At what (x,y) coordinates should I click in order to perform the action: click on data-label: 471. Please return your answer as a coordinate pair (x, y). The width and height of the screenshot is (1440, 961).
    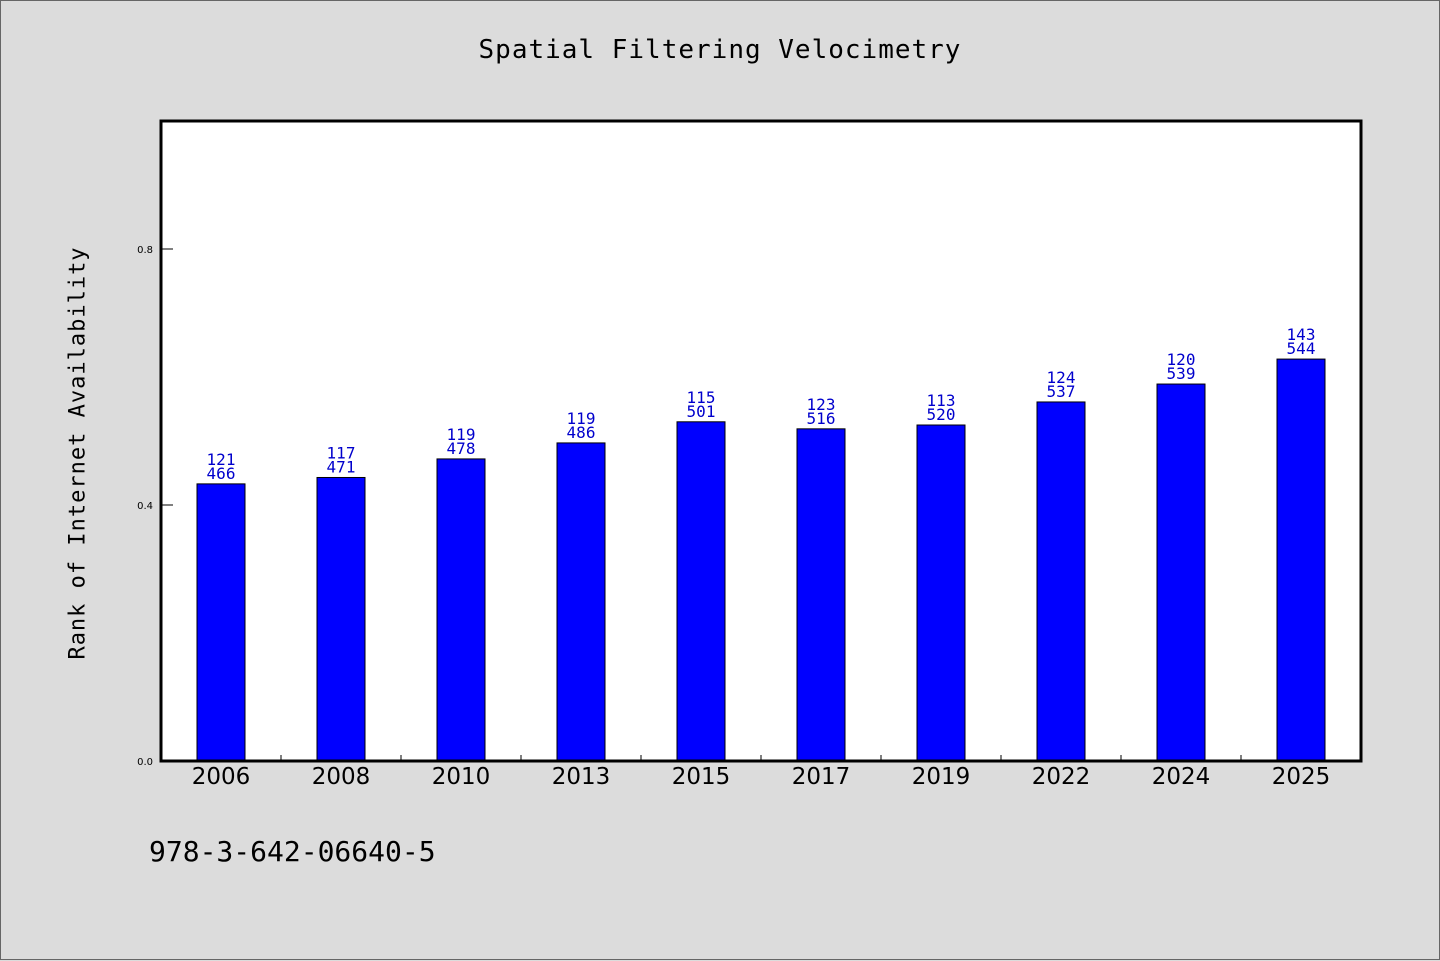
    Looking at the image, I should click on (341, 466).